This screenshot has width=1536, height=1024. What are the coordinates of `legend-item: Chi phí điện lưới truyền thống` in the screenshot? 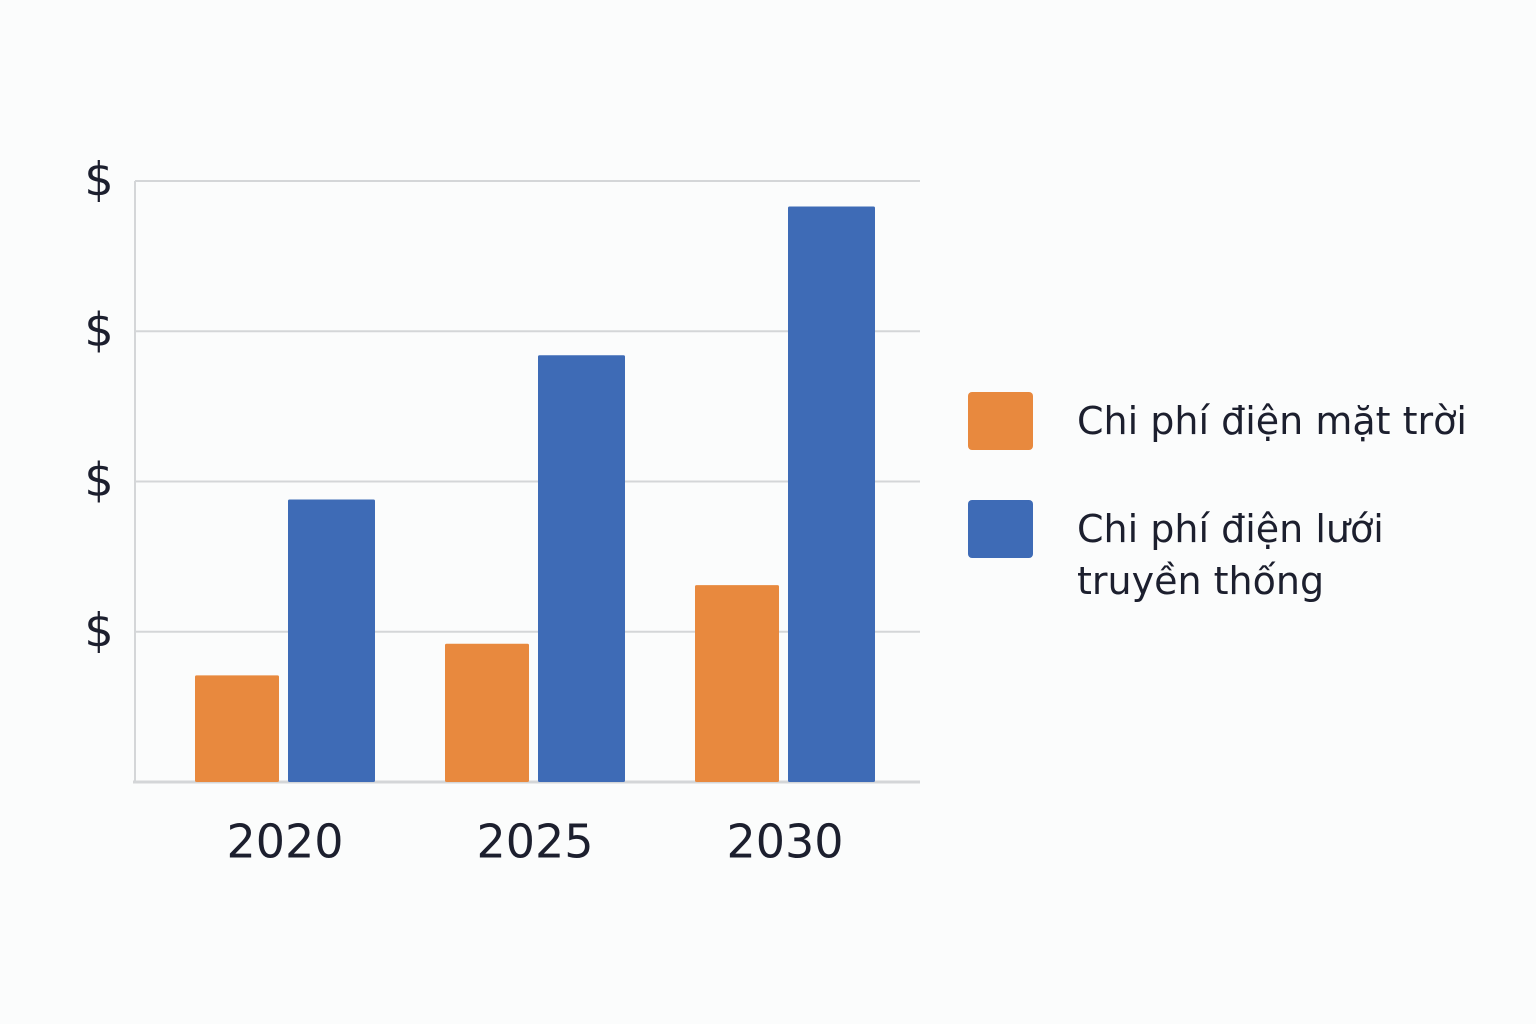 It's located at (1228, 553).